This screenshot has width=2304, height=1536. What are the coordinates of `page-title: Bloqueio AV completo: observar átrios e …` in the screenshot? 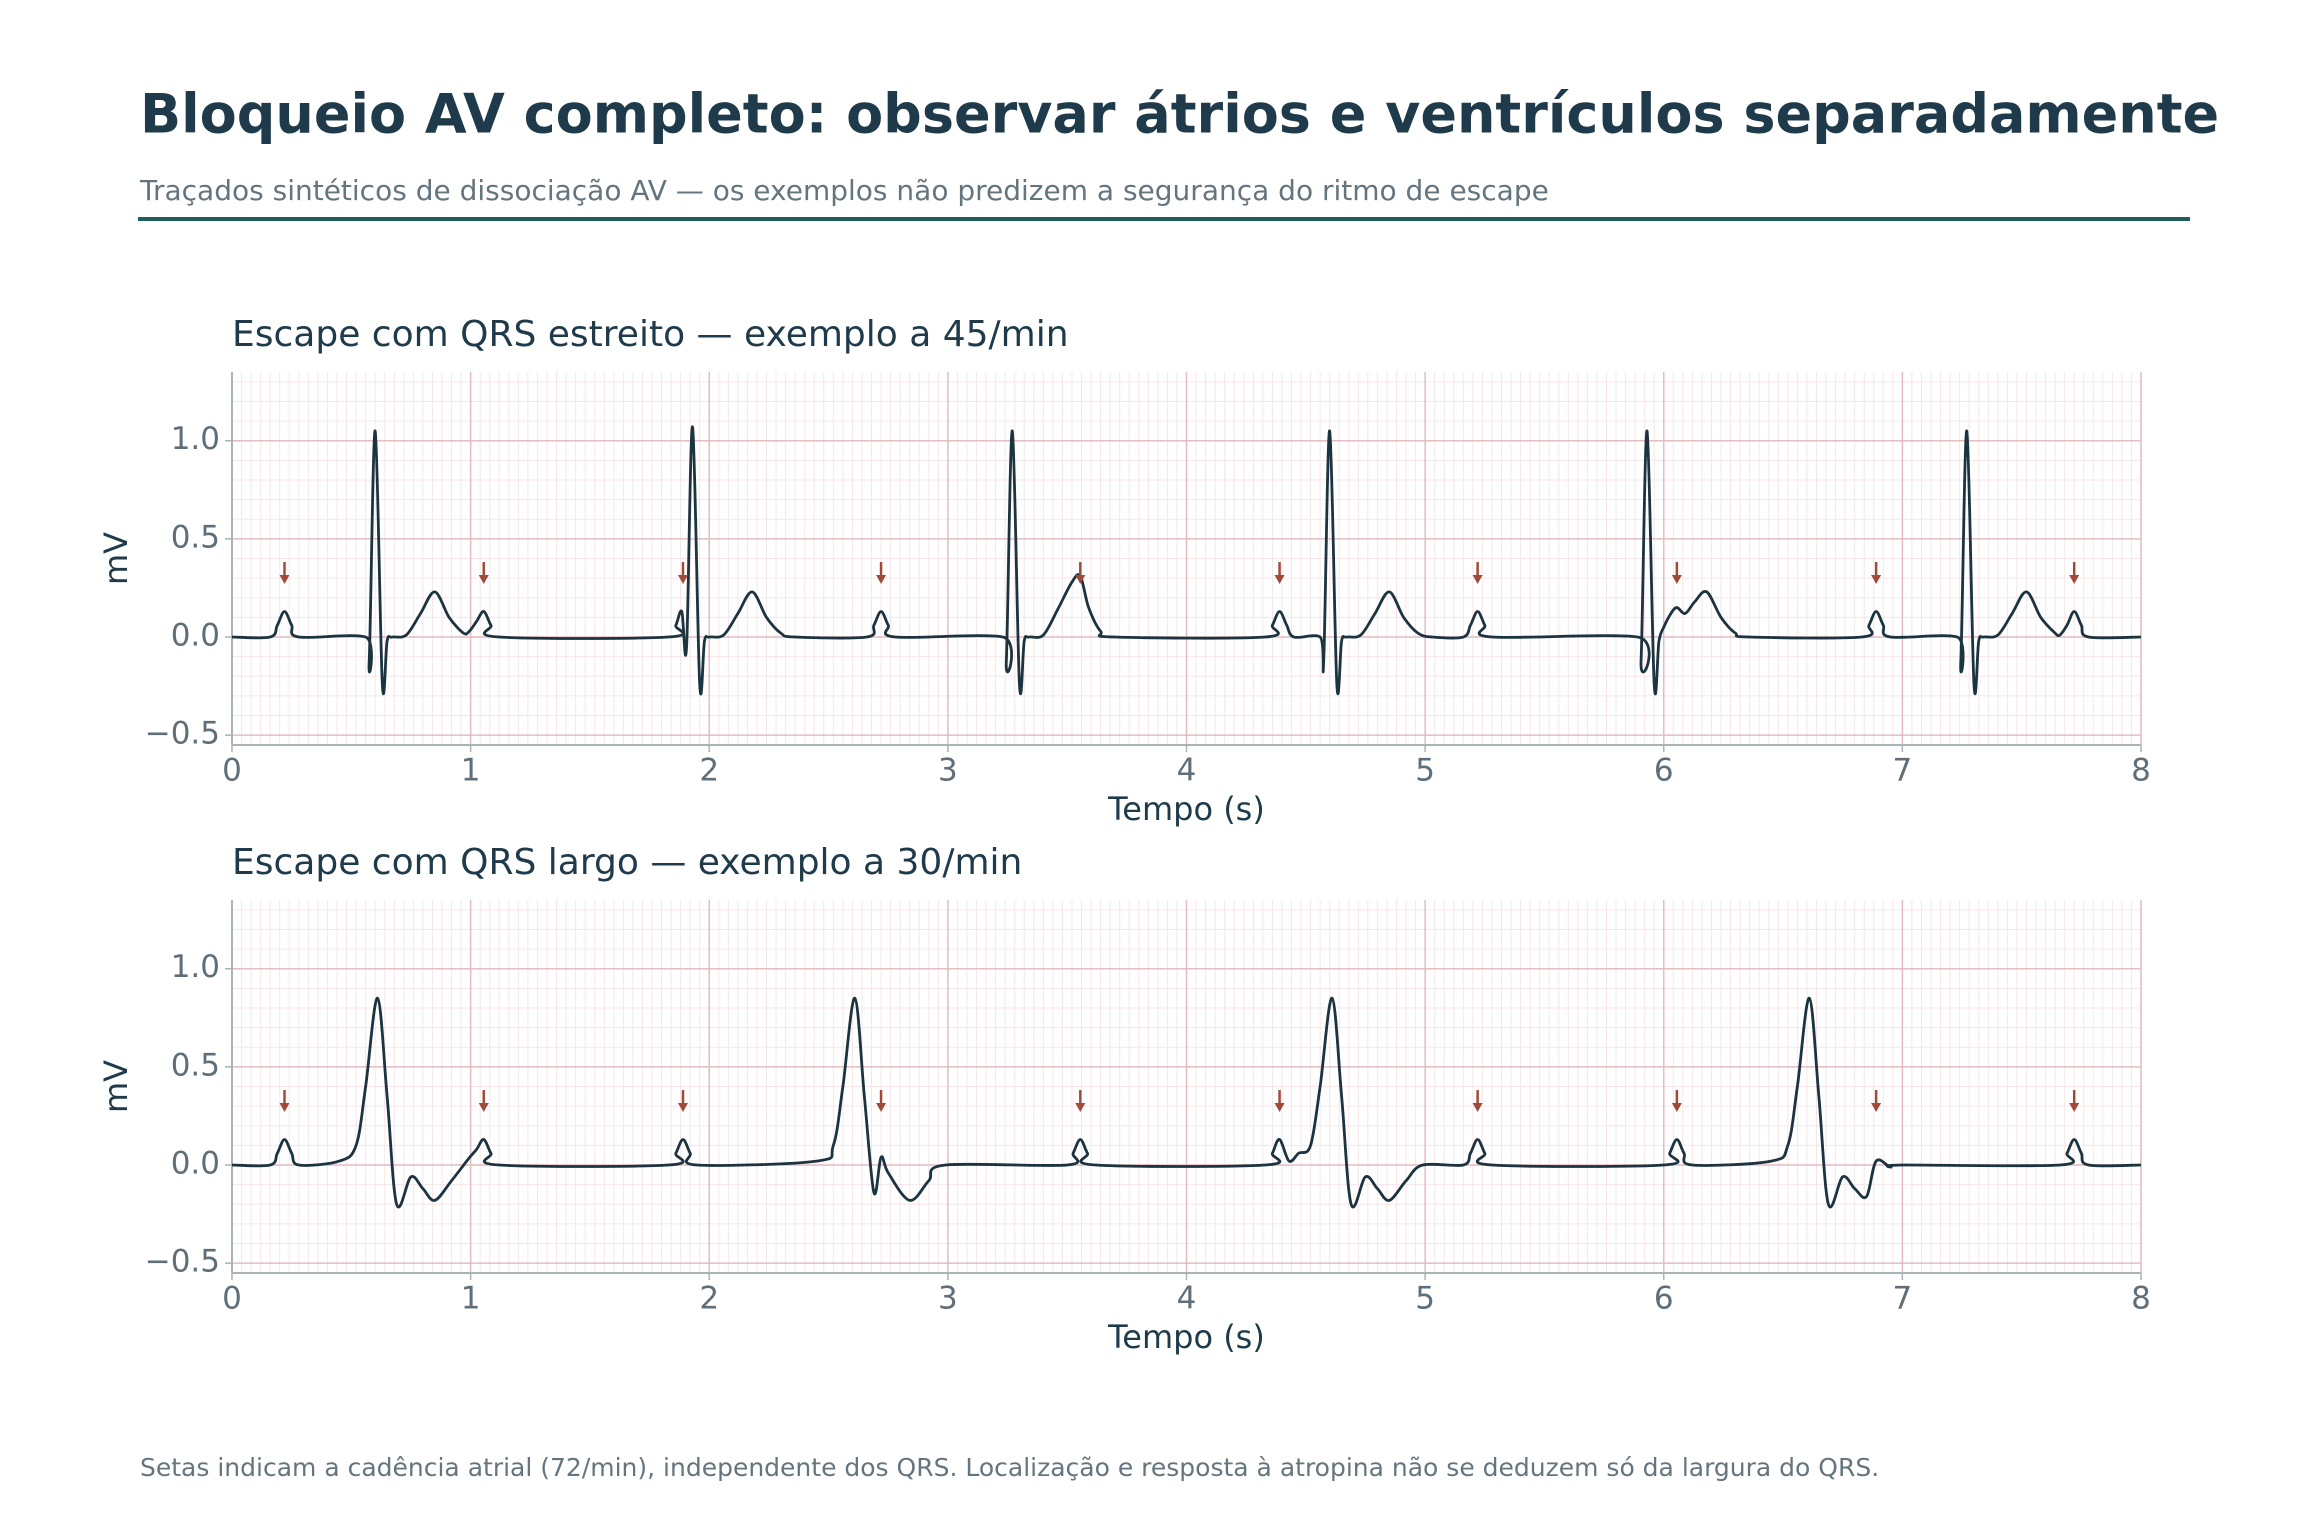 It's located at (1179, 114).